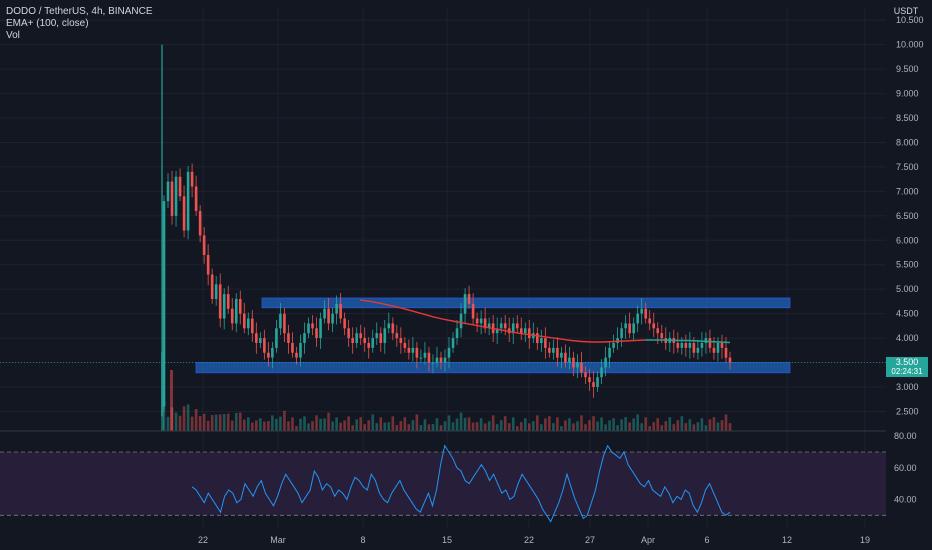  I want to click on time-axis: 22 Mar 8 15 22 27 Apr 6 12 19, so click(534, 540).